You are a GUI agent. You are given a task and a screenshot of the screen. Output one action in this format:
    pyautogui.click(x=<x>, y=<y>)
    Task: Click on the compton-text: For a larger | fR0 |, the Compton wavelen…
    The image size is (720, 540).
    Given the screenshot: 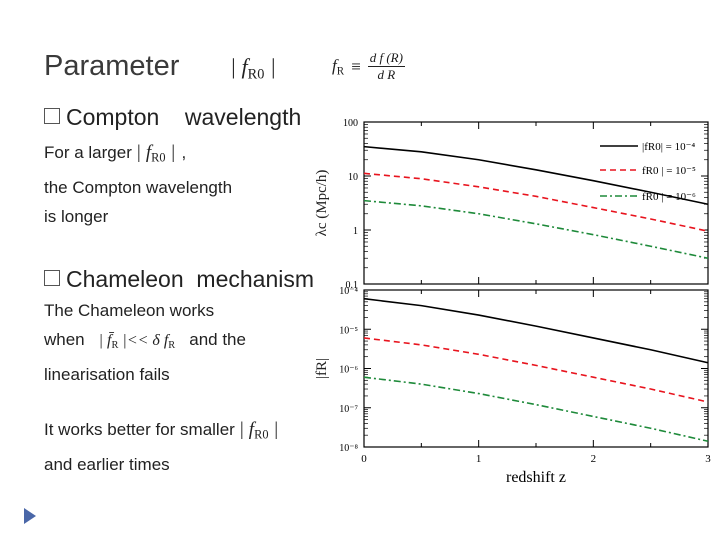 What is the action you would take?
    pyautogui.click(x=138, y=184)
    